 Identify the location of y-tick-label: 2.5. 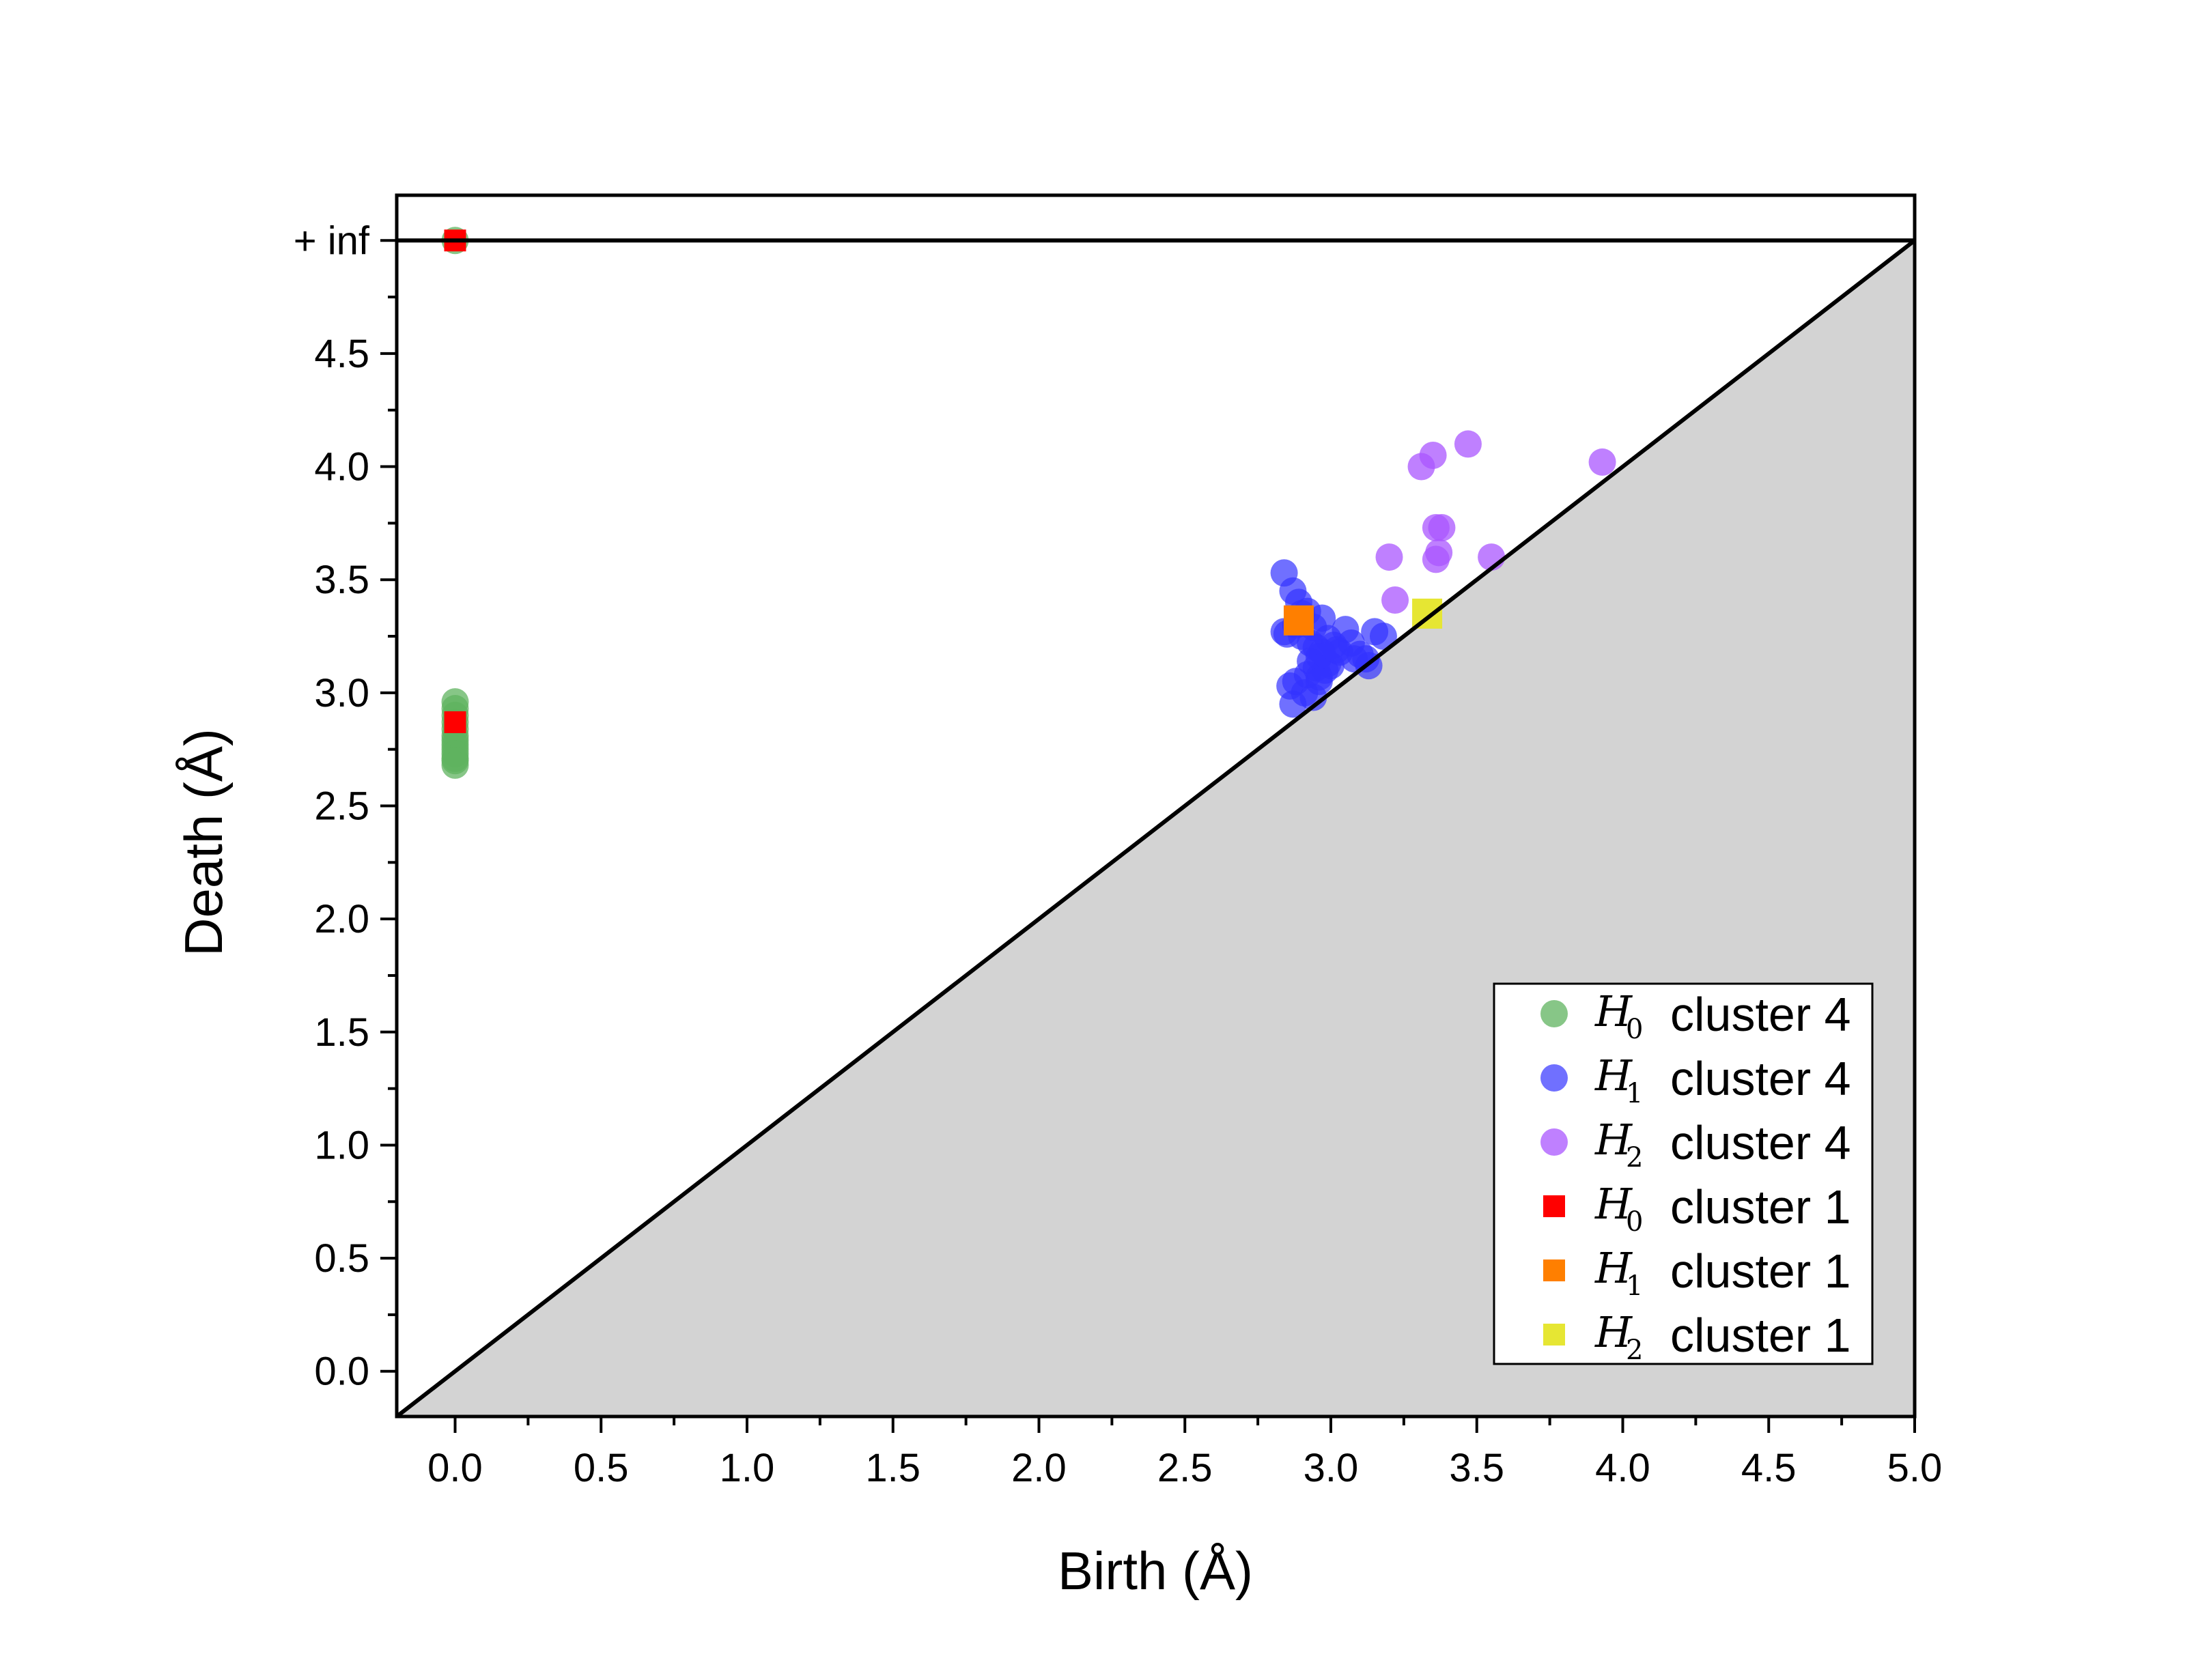
(341, 806).